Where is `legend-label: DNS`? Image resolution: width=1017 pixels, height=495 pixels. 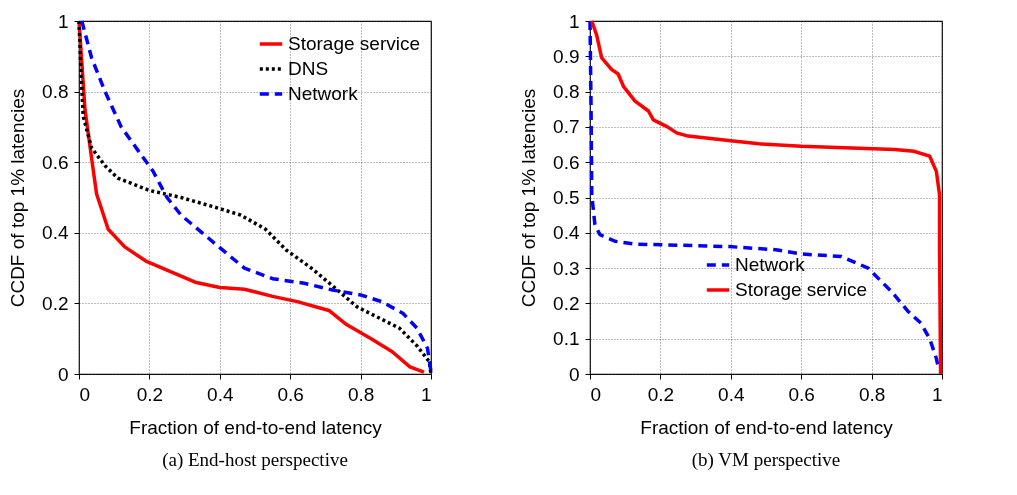 legend-label: DNS is located at coordinates (308, 68).